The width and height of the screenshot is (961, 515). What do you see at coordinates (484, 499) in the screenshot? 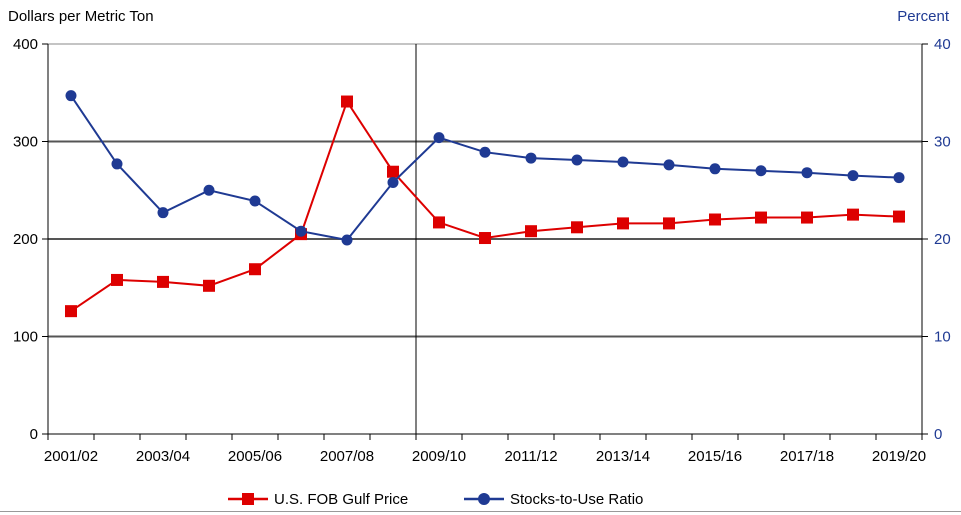
I see `legend-swatch-stocks` at bounding box center [484, 499].